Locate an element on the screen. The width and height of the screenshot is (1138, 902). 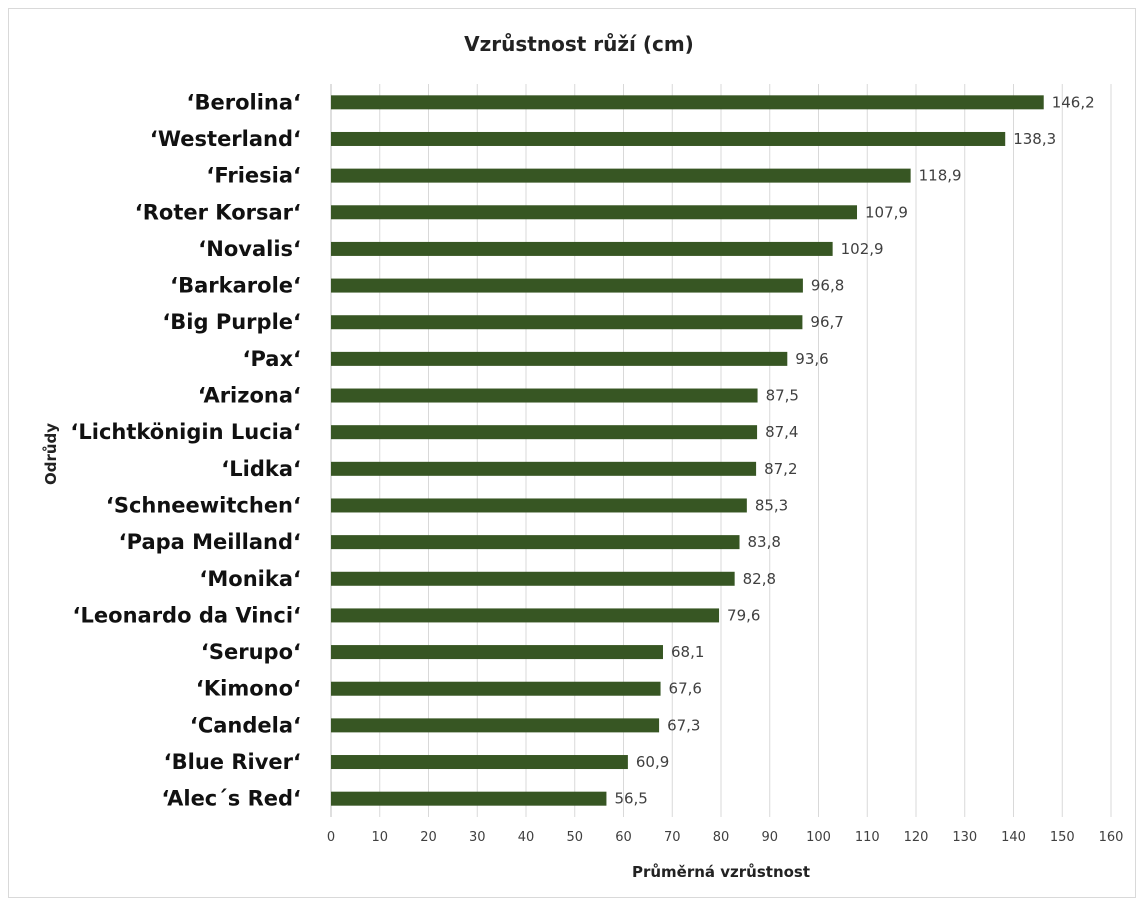
x-tick-label: 30 is located at coordinates (477, 837).